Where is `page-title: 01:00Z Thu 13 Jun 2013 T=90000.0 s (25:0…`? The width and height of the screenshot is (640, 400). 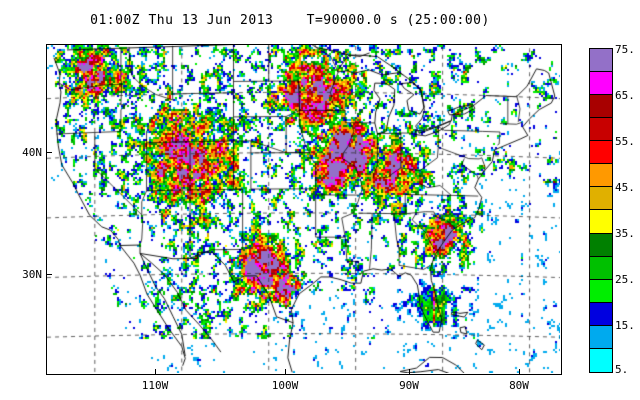 page-title: 01:00Z Thu 13 Jun 2013 T=90000.0 s (25:0… is located at coordinates (290, 20).